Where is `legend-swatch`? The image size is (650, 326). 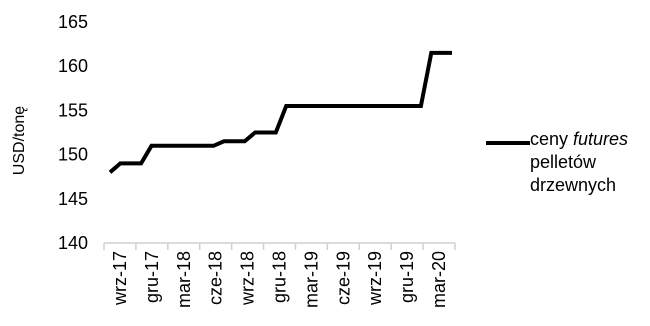
legend-swatch is located at coordinates (508, 143).